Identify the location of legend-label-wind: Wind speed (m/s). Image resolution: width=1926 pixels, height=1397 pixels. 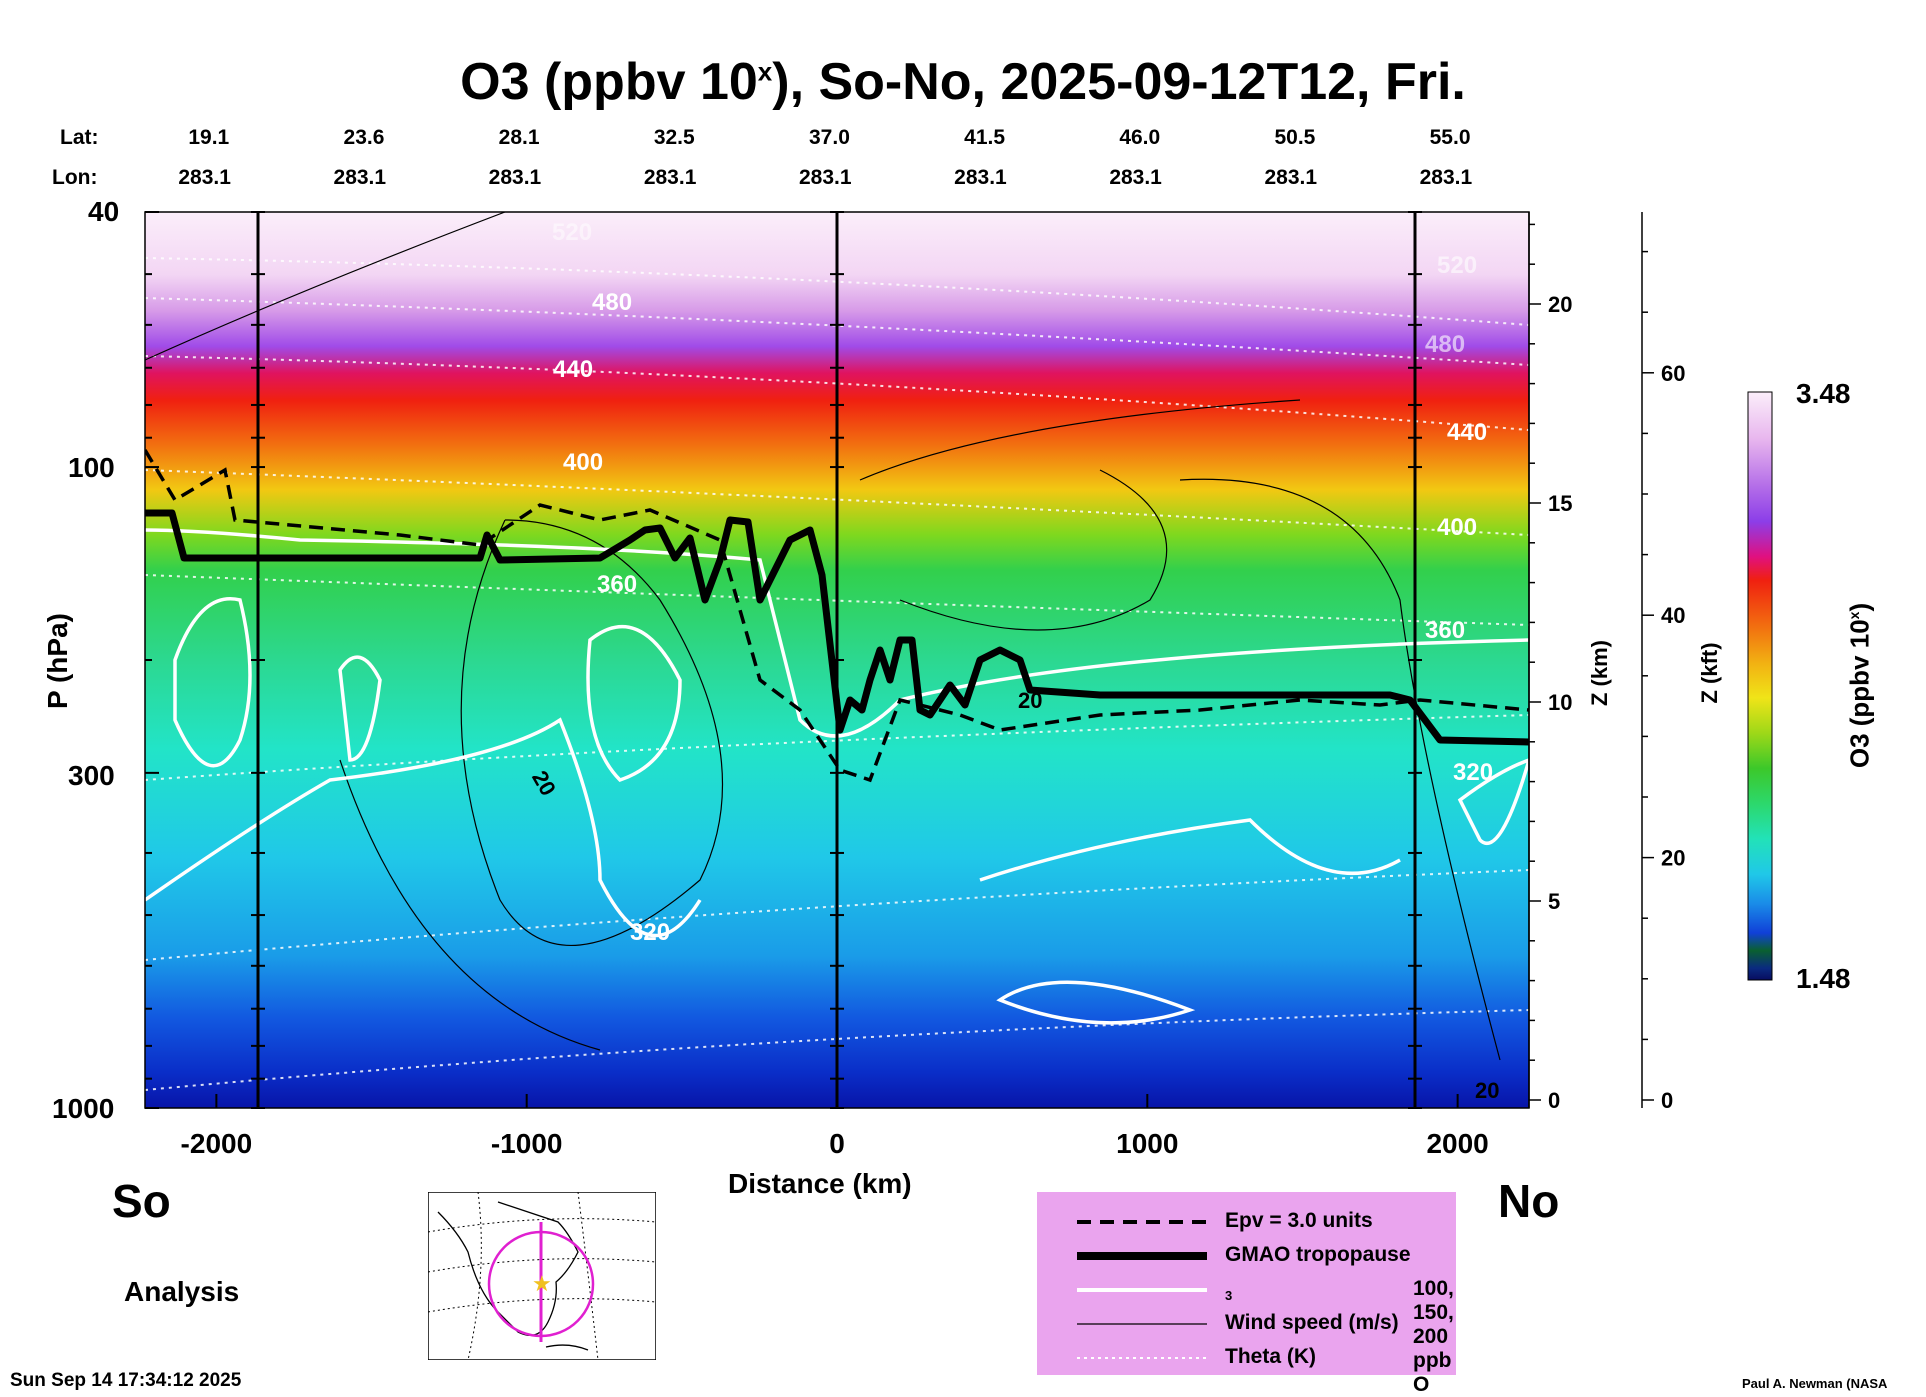
(1312, 1322).